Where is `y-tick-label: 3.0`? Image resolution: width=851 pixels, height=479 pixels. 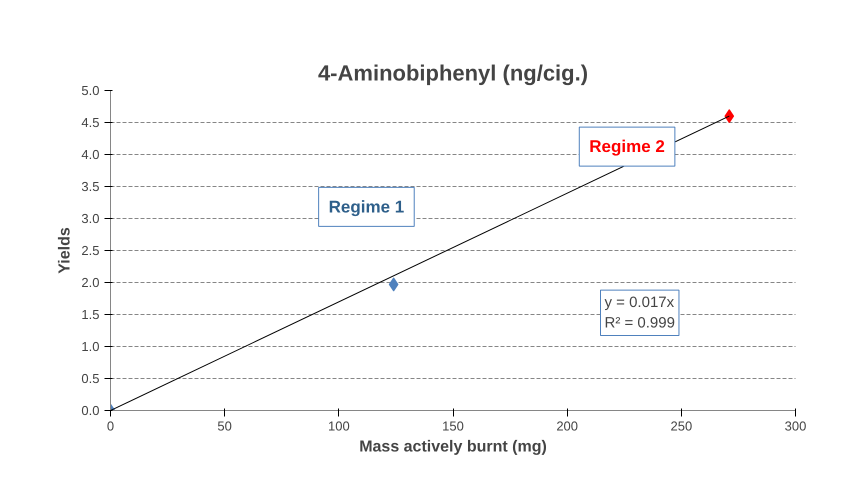 y-tick-label: 3.0 is located at coordinates (90, 218).